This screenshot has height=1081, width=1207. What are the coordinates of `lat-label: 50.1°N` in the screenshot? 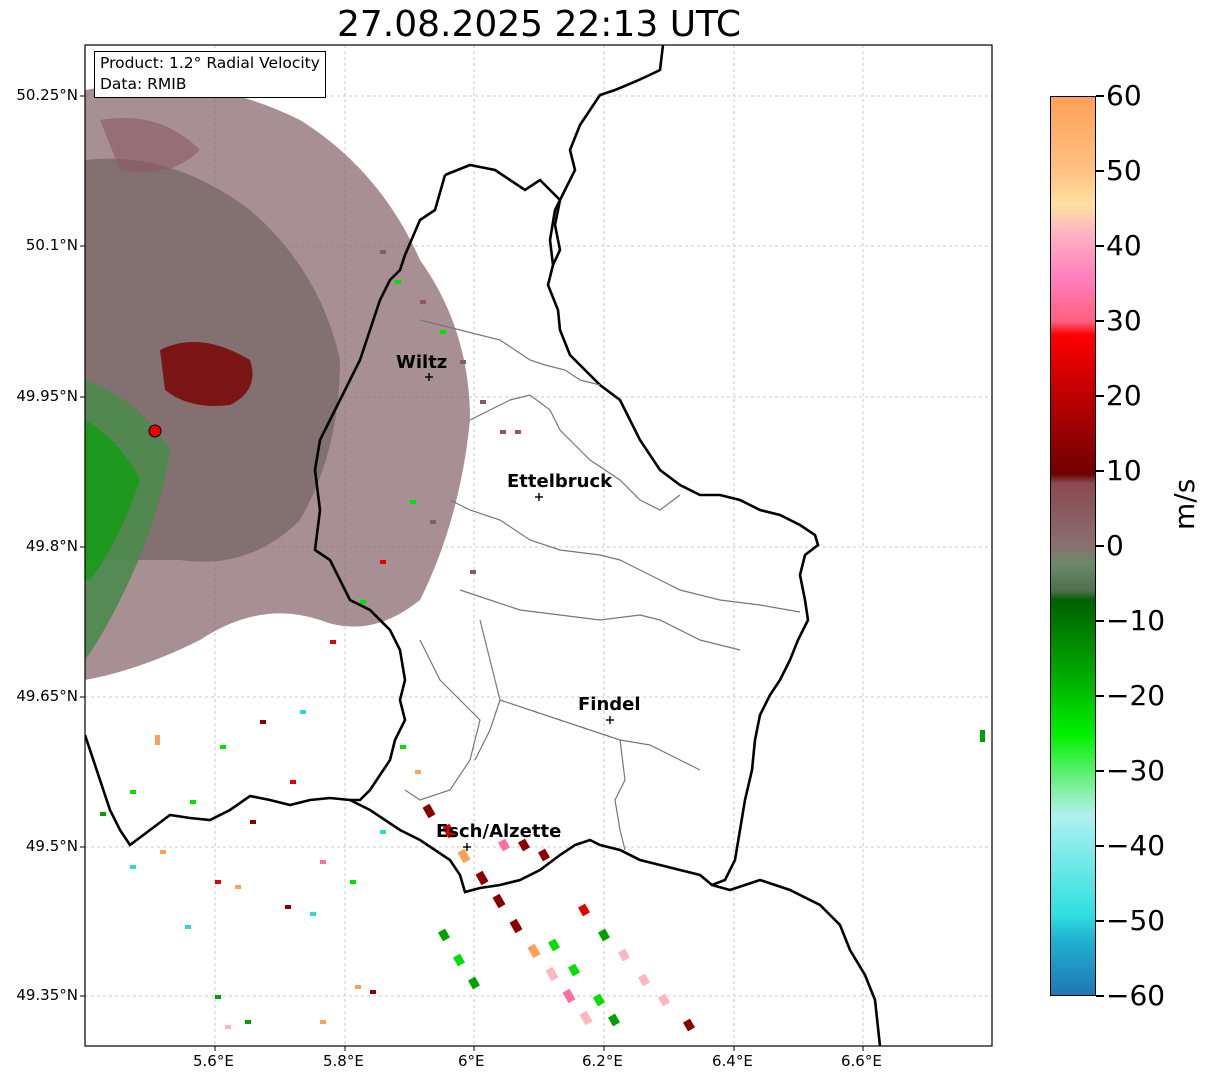 It's located at (51, 245).